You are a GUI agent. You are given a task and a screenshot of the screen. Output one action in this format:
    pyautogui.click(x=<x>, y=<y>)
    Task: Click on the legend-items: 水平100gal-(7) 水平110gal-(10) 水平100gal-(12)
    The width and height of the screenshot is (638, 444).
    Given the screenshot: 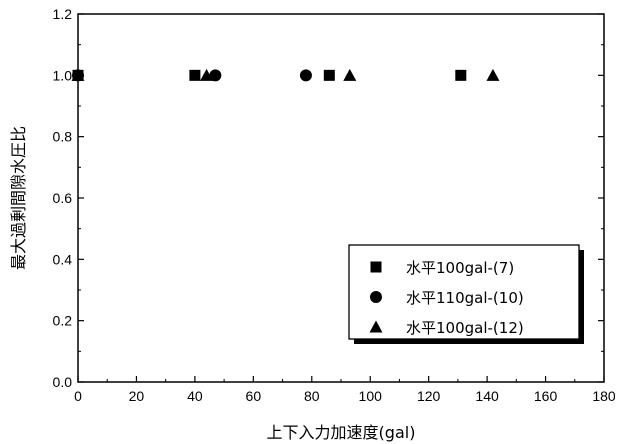 What is the action you would take?
    pyautogui.click(x=446, y=298)
    